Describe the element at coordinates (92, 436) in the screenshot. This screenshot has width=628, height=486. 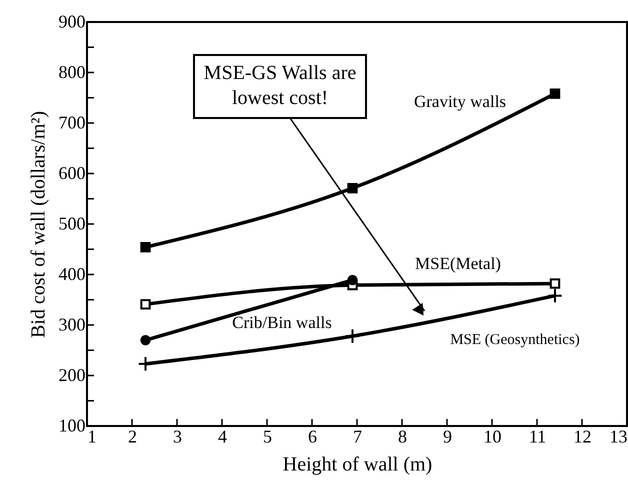
I see `x-tick-label: 1` at that location.